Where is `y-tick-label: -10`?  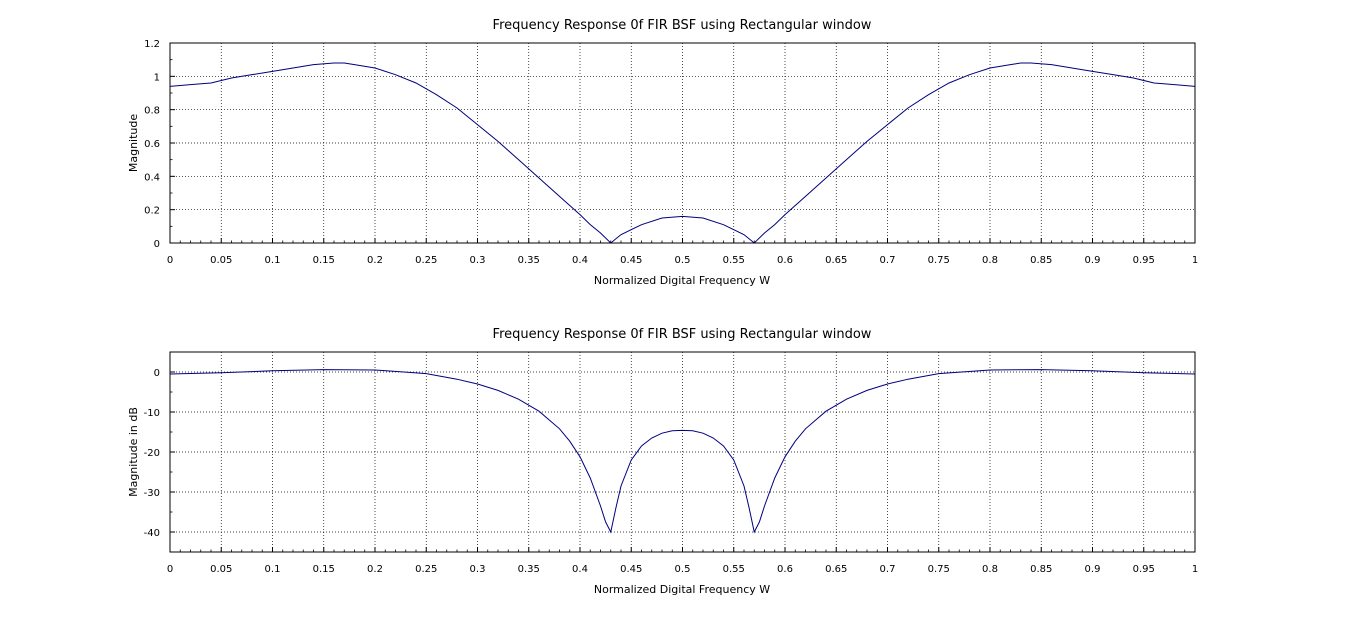
y-tick-label: -10 is located at coordinates (152, 413).